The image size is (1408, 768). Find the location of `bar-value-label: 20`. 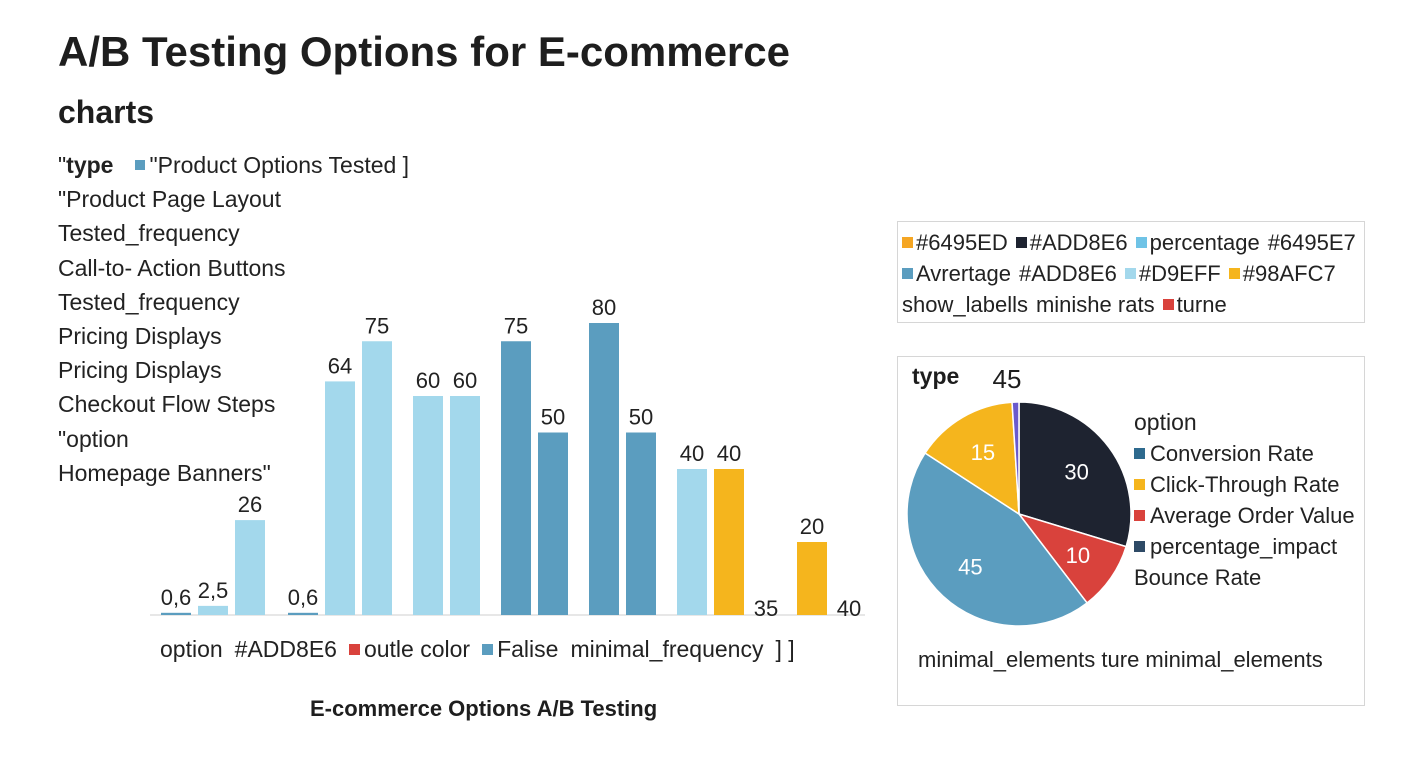

bar-value-label: 20 is located at coordinates (812, 526).